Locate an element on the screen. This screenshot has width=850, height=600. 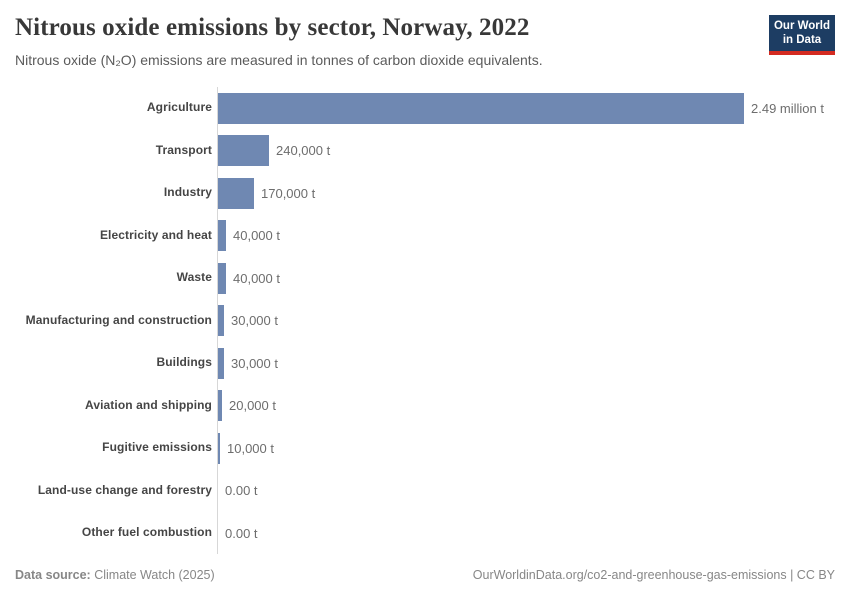
bar-area: 170,000 t is located at coordinates (526, 193).